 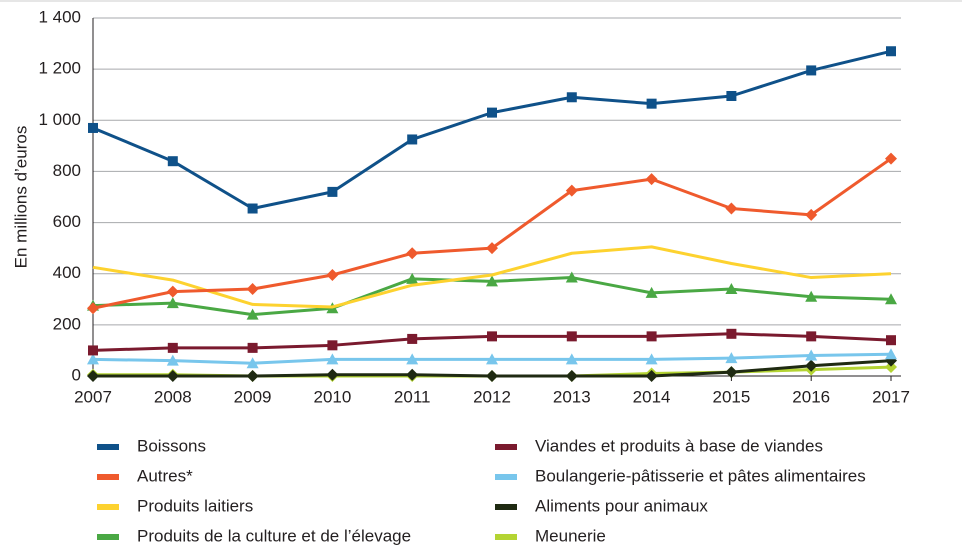 What do you see at coordinates (93, 396) in the screenshot?
I see `x-tick-label: 2007` at bounding box center [93, 396].